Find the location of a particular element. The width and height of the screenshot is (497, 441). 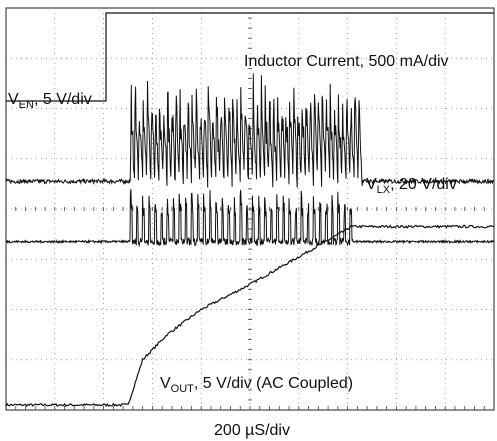

label-ven: VEN, 5 V/div is located at coordinates (50, 101).